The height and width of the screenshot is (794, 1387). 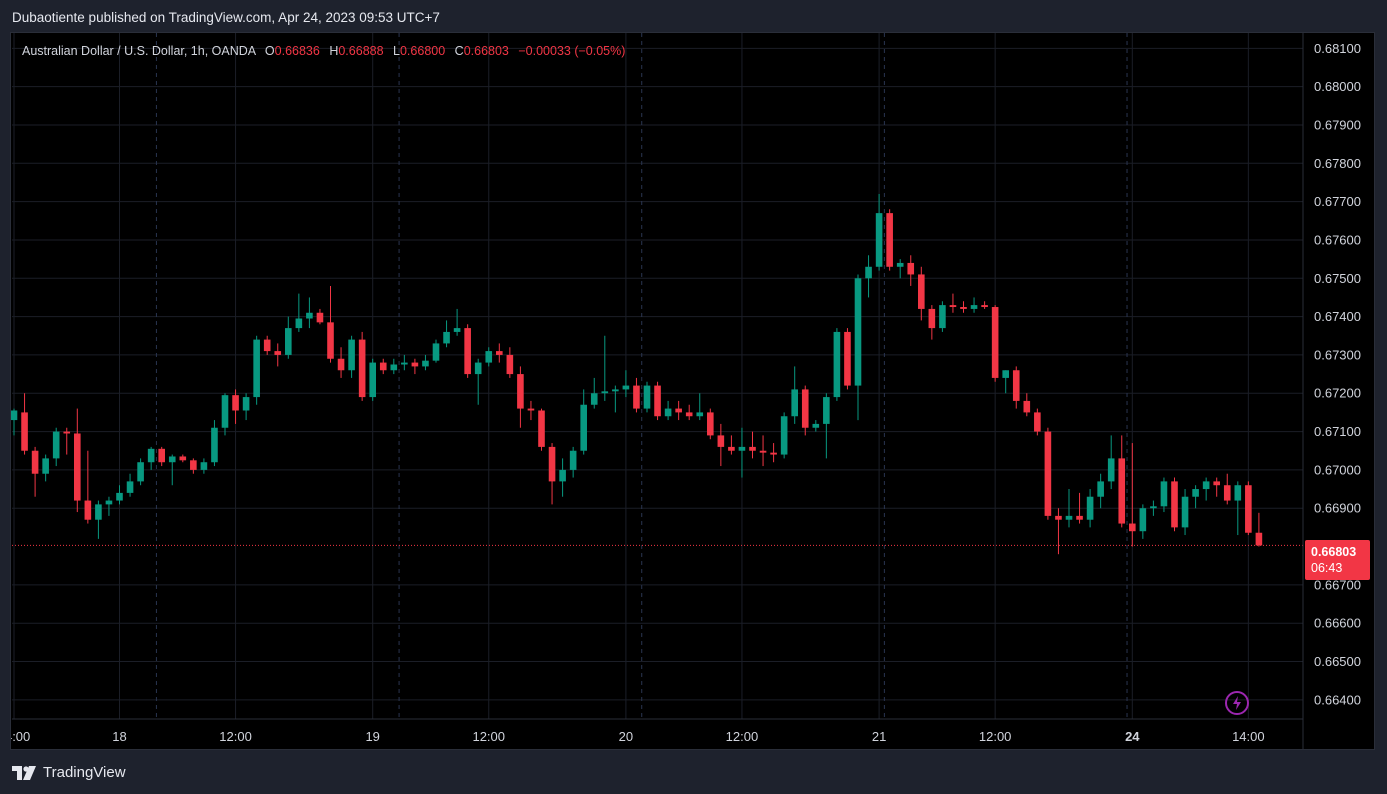 I want to click on price-tick-label: 0.67800, so click(x=1337, y=163).